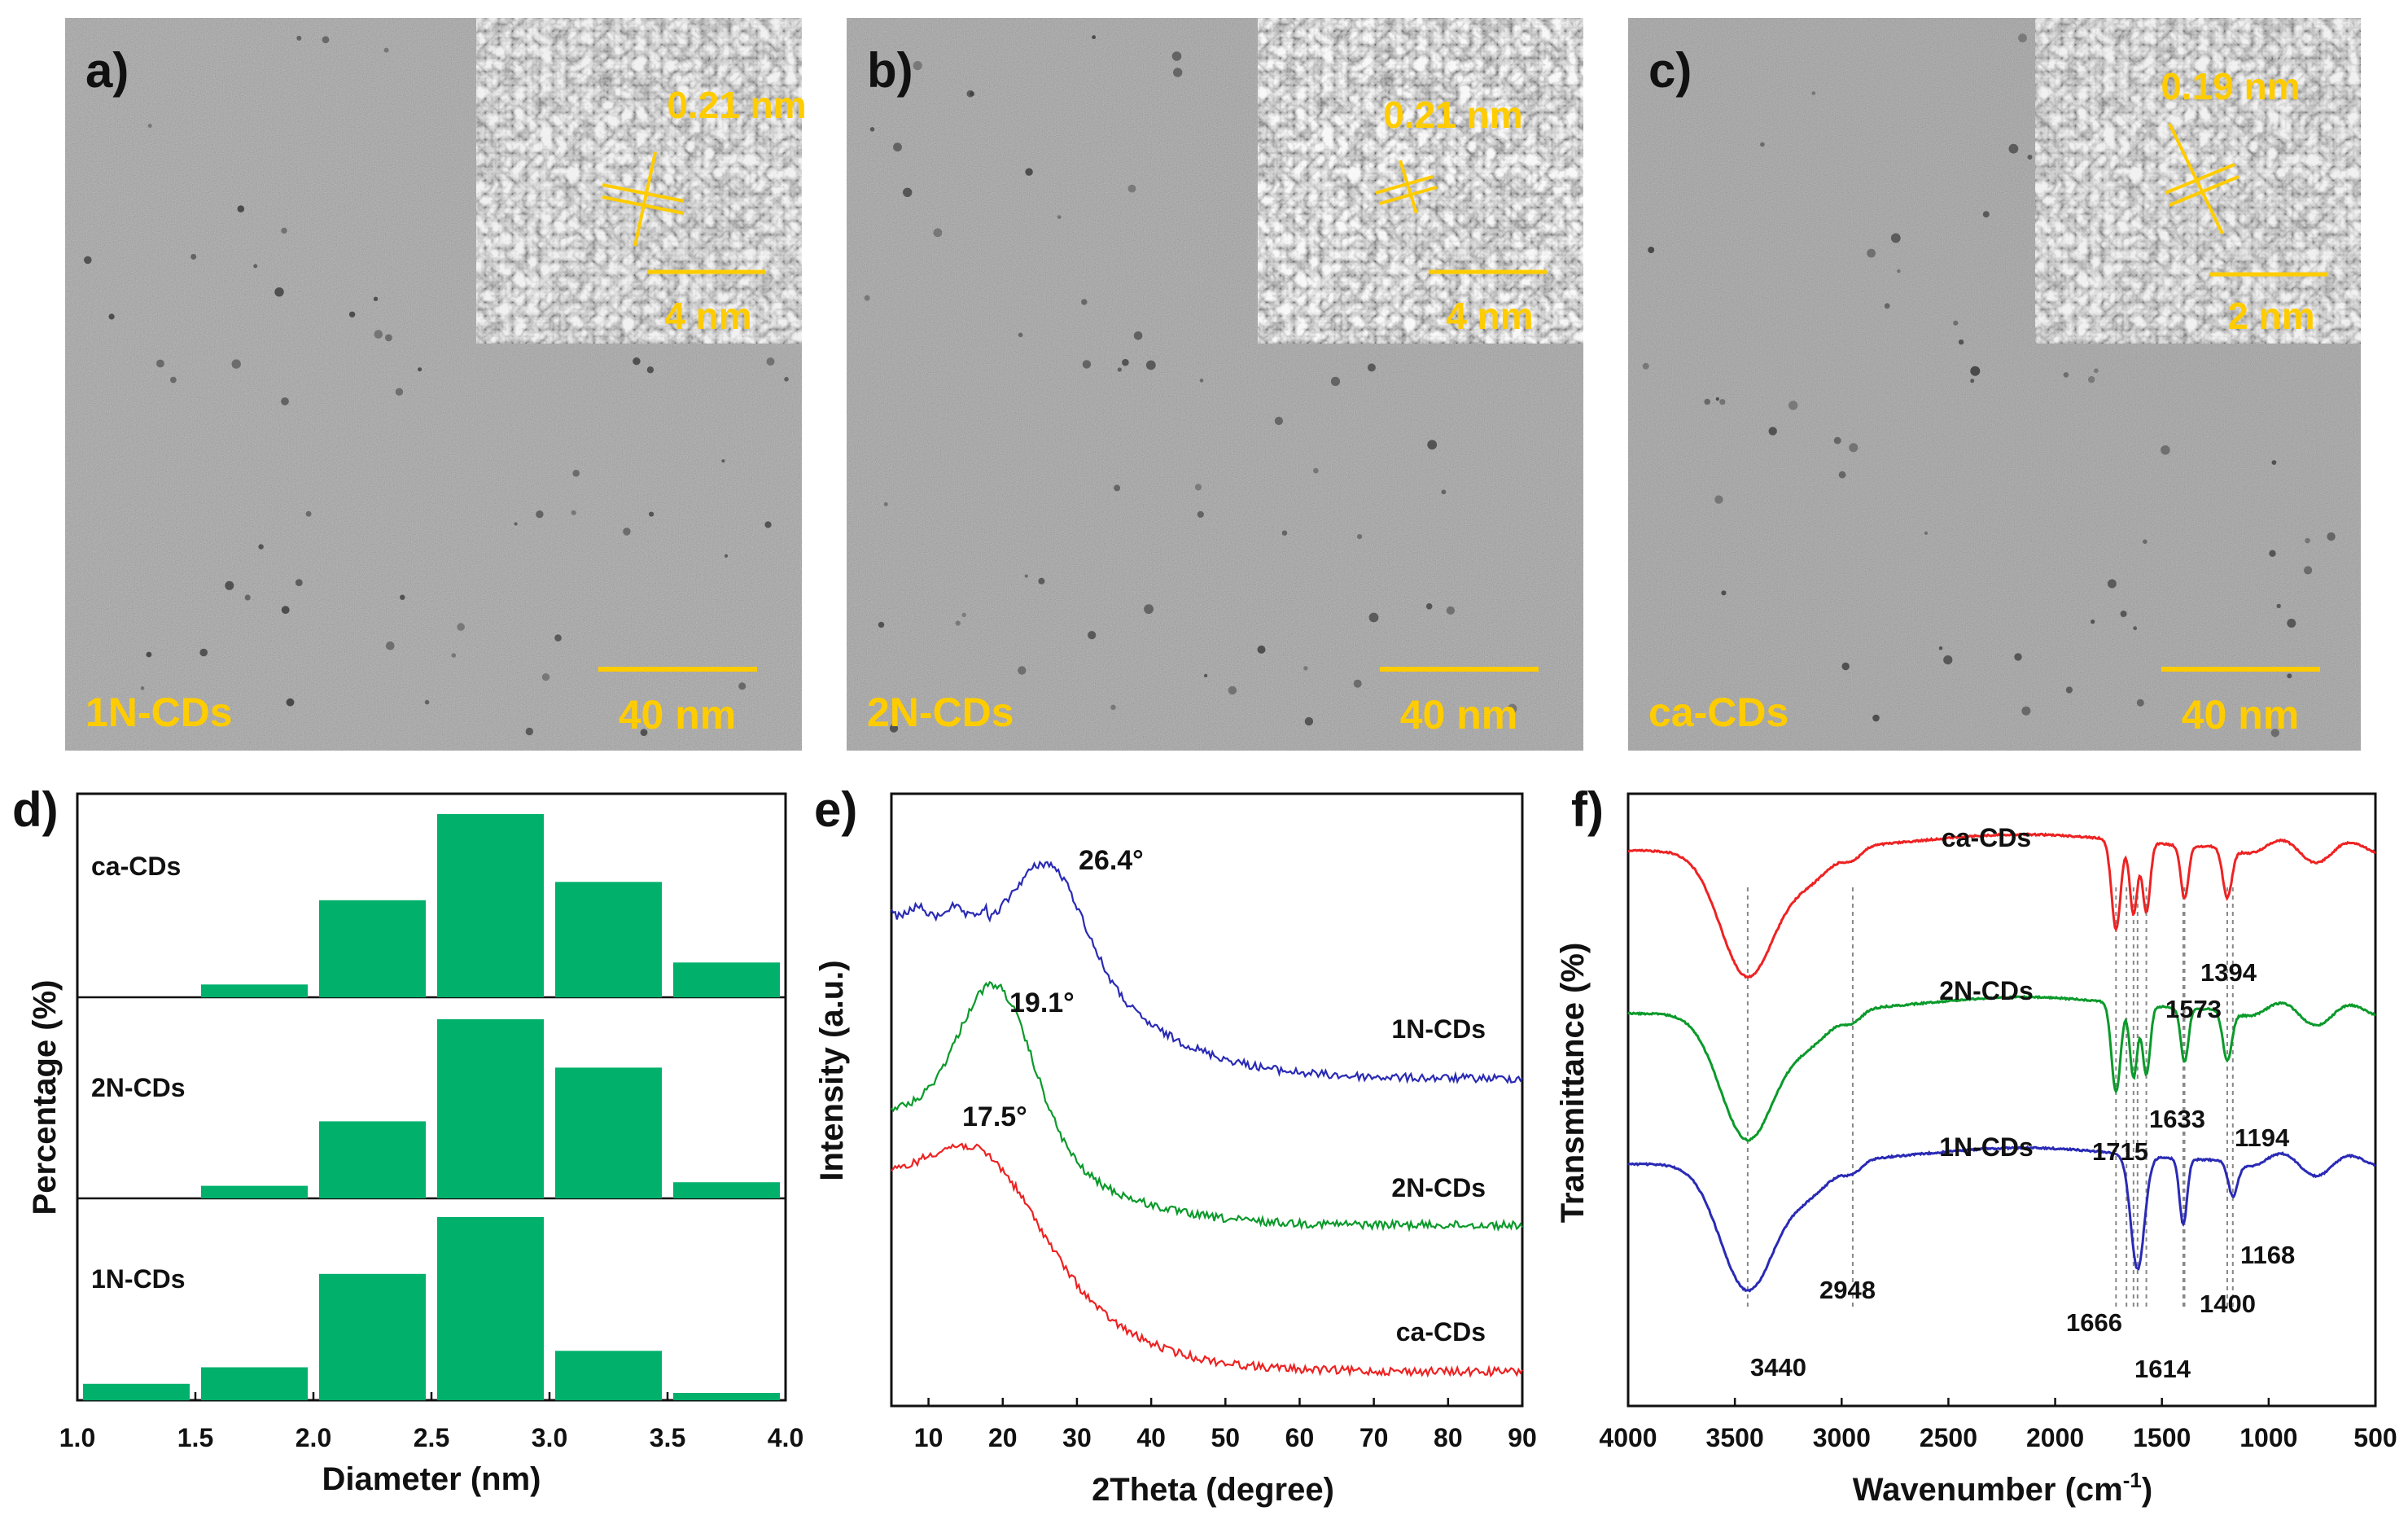 The image size is (2408, 1524). Describe the element at coordinates (2147, 1490) in the screenshot. I see `x-axis-label-f-end: )` at that location.